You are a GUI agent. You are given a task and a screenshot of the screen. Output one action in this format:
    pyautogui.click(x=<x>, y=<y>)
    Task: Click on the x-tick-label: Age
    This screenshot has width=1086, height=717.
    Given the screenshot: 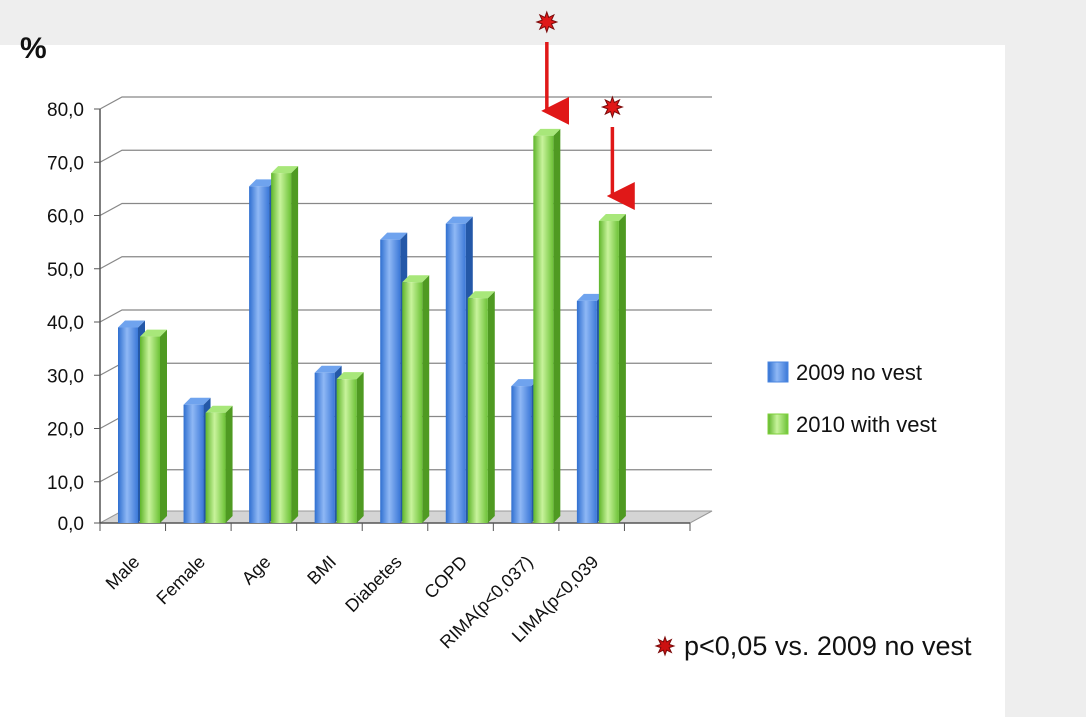 What is the action you would take?
    pyautogui.click(x=256, y=570)
    